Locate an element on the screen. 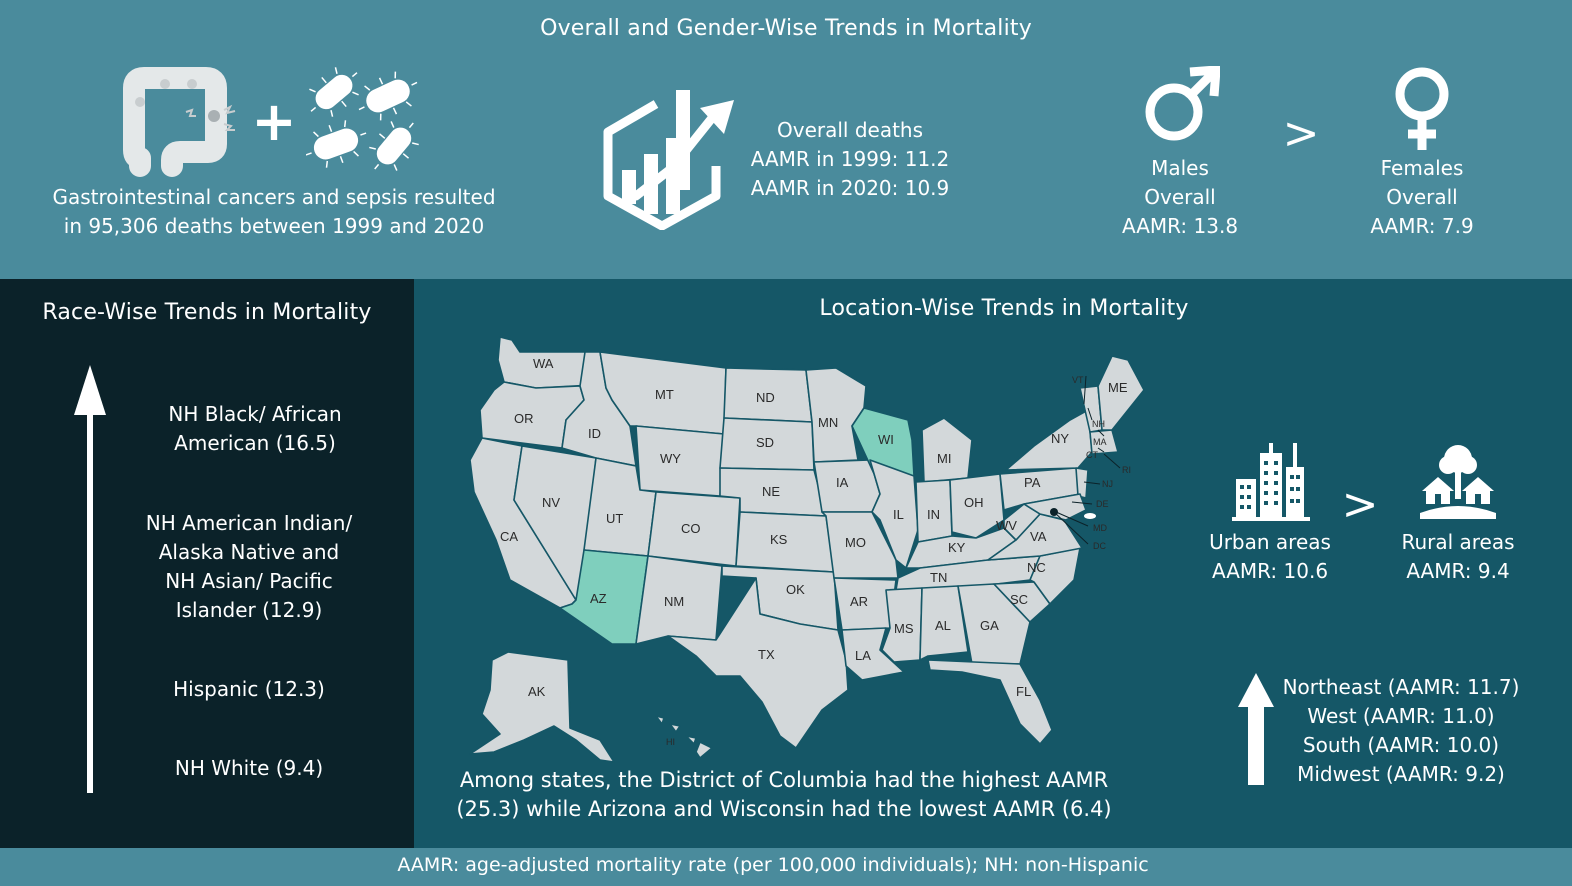 The height and width of the screenshot is (886, 1572). urban-buildings-icon is located at coordinates (1271, 482).